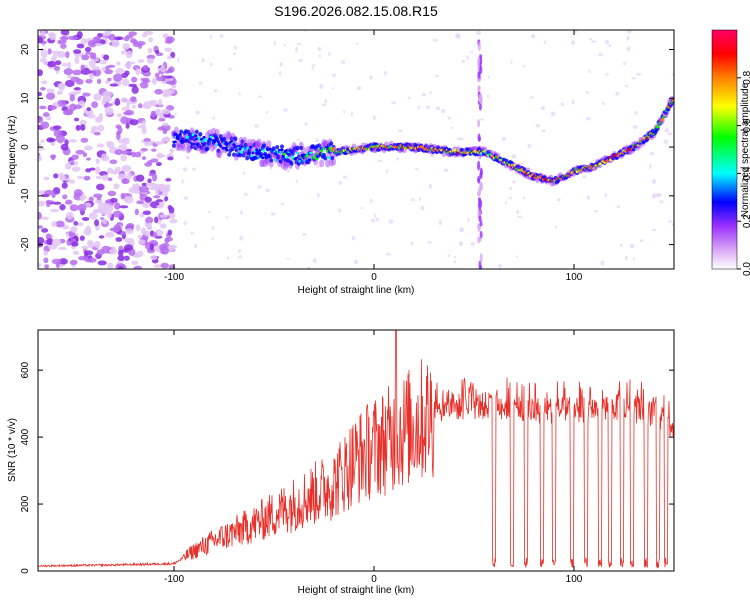 The height and width of the screenshot is (600, 750). I want to click on snr-x-label: Height of straight line (km), so click(356, 590).